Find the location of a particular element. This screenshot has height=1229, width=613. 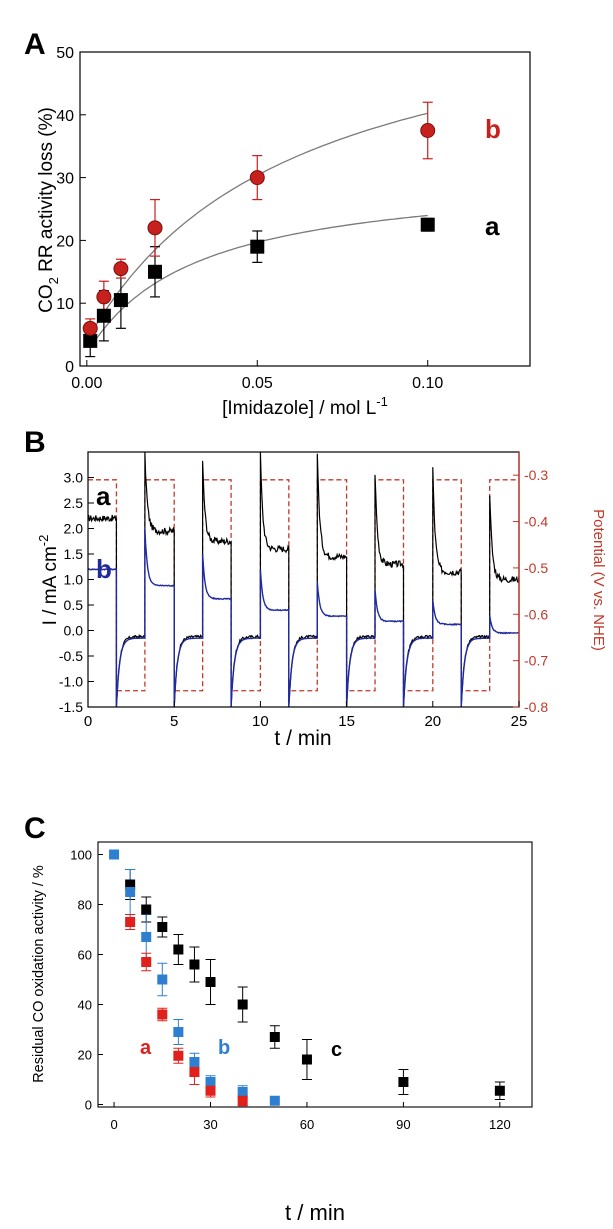

y-tick-label: 10 is located at coordinates (65, 304).